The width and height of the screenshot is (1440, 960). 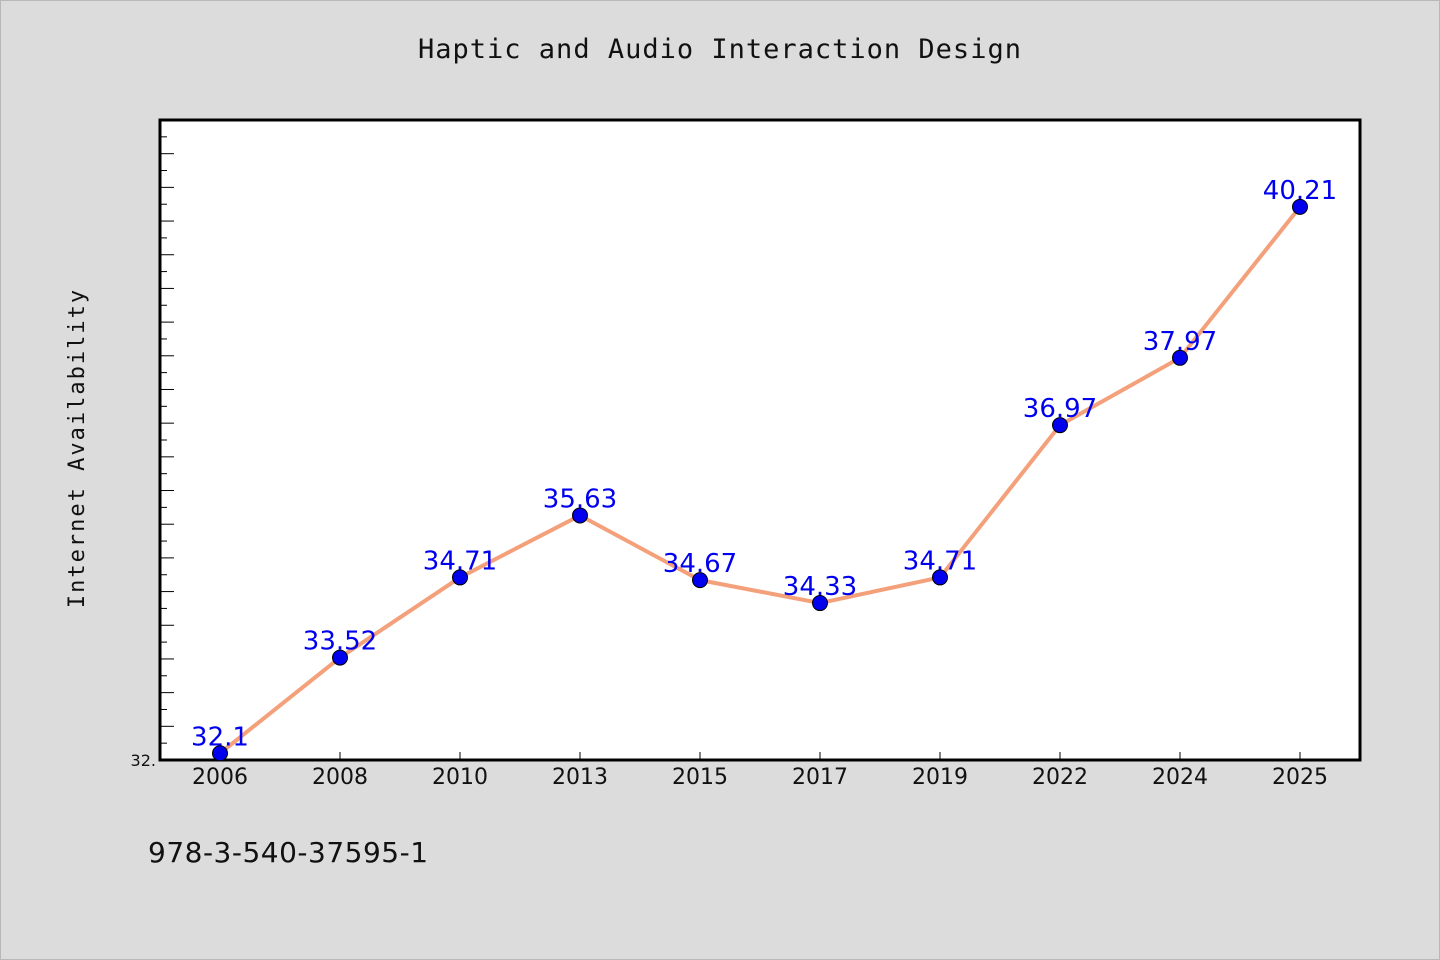 I want to click on data-label: 35.63, so click(x=580, y=499).